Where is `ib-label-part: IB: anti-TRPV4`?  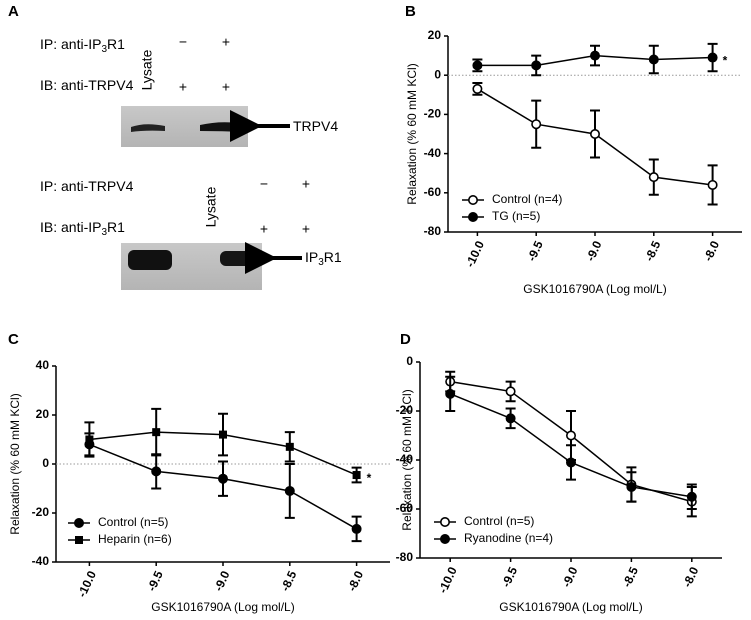
ib-label-part: IB: anti-TRPV4 is located at coordinates (87, 85).